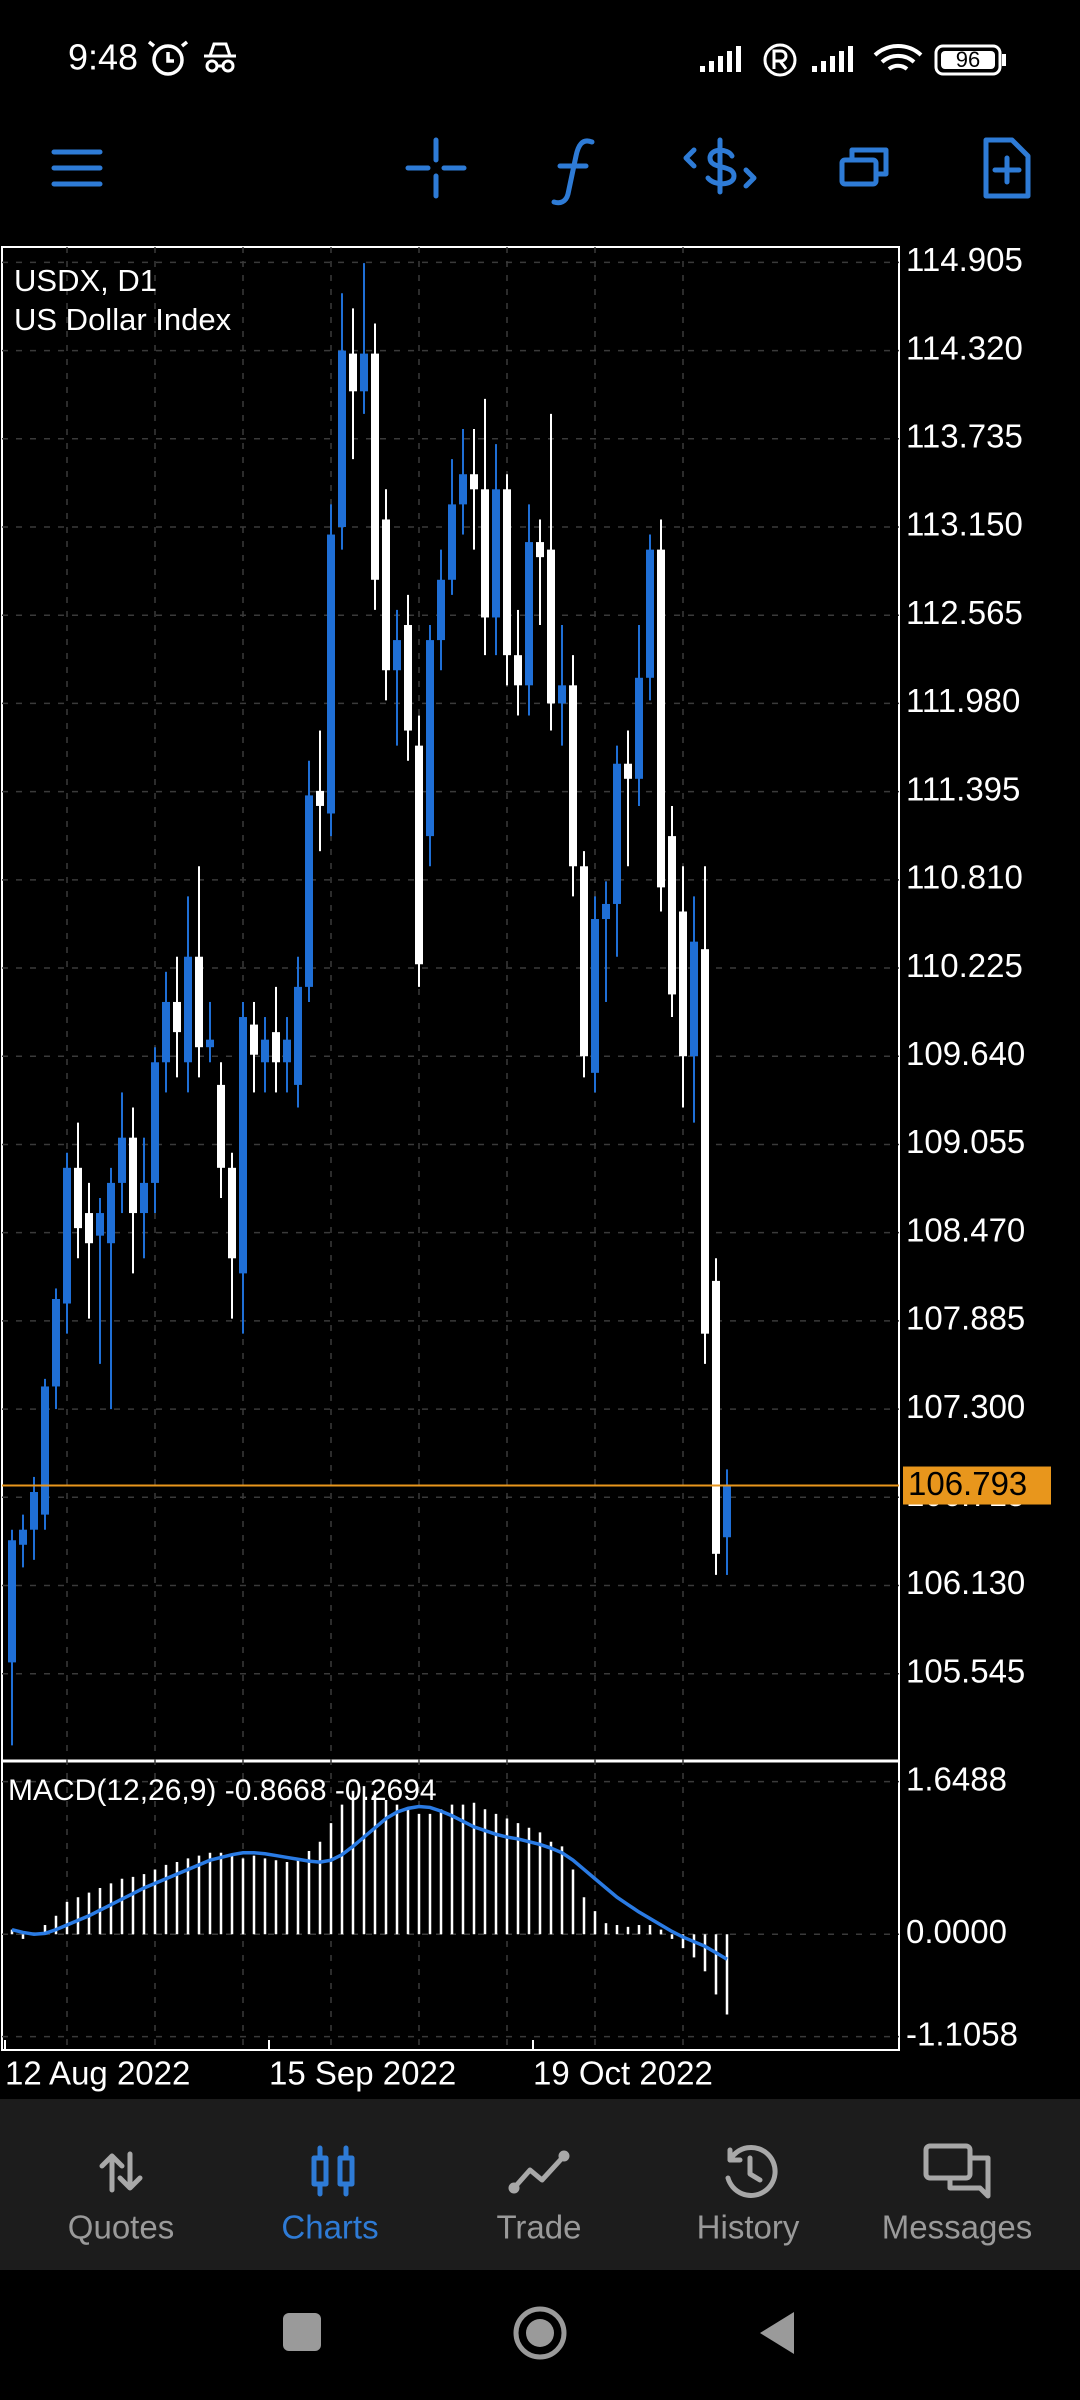  What do you see at coordinates (121, 2227) in the screenshot?
I see `nav-label: Quotes` at bounding box center [121, 2227].